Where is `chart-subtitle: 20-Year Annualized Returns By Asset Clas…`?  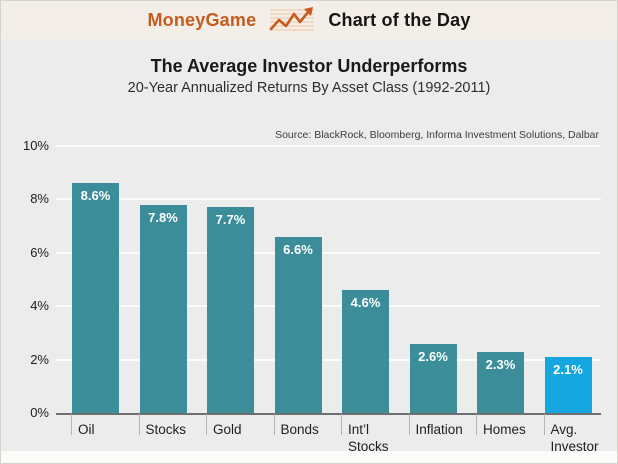 chart-subtitle: 20-Year Annualized Returns By Asset Clas… is located at coordinates (309, 88).